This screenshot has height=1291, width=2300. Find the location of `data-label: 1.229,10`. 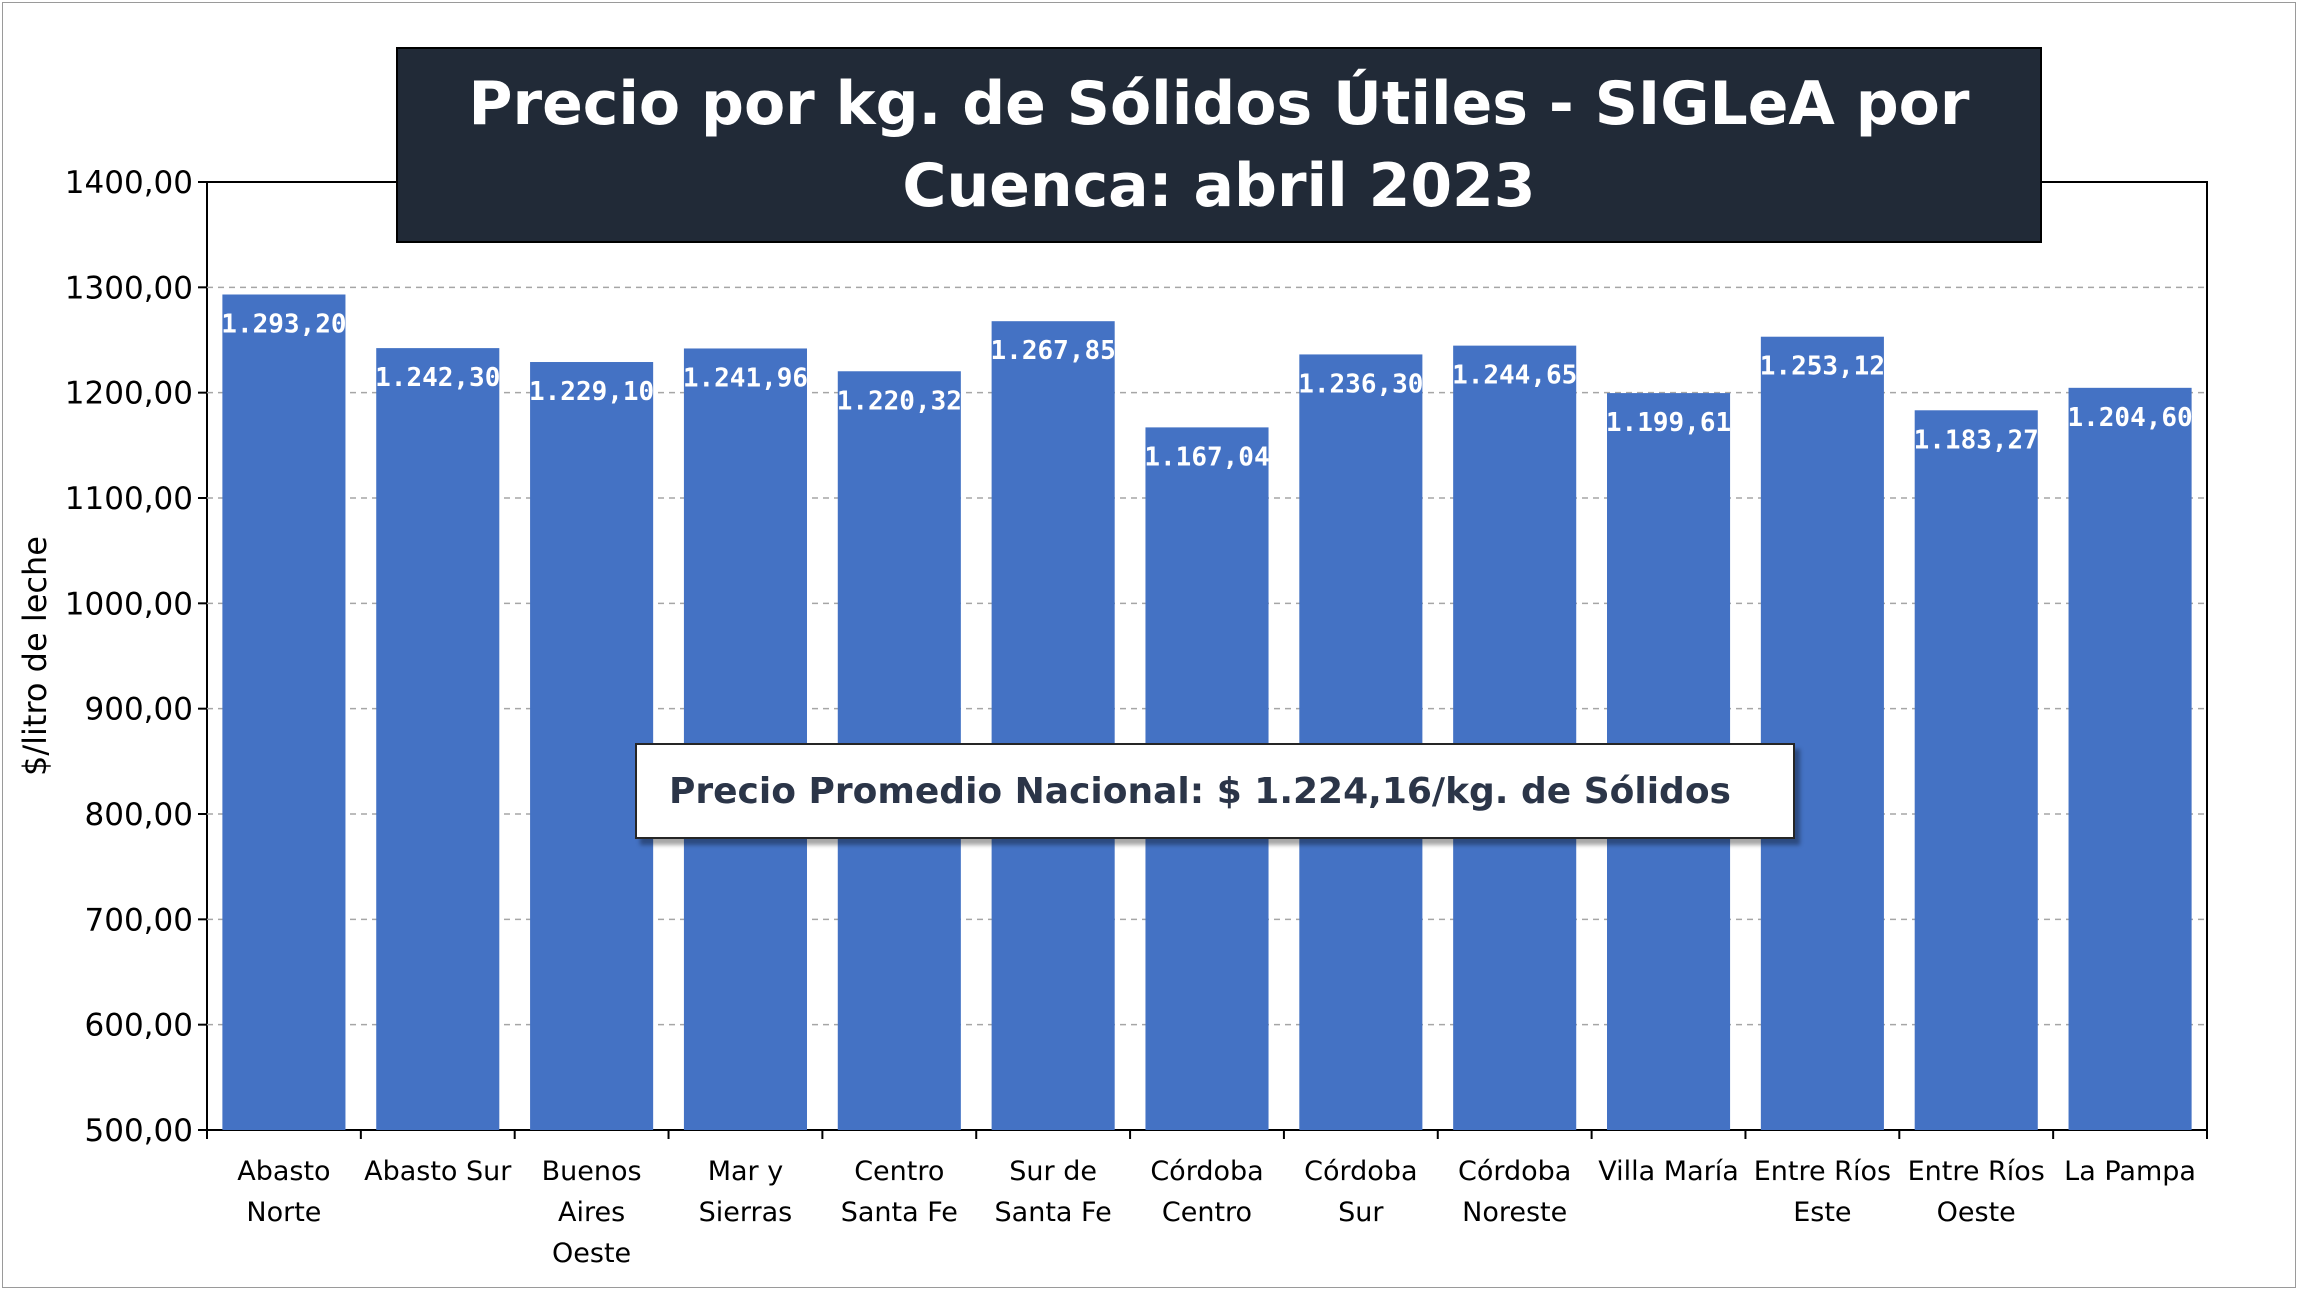

data-label: 1.229,10 is located at coordinates (591, 392).